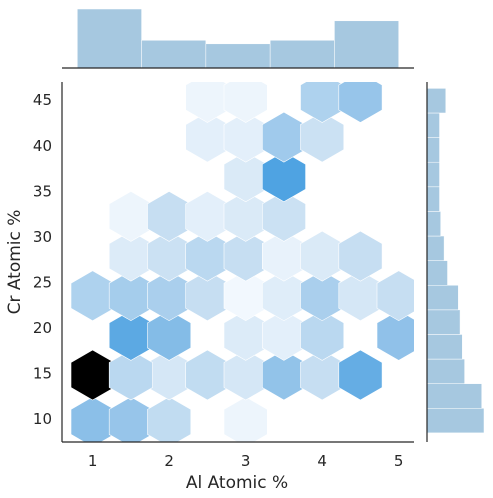 The image size is (493, 498). What do you see at coordinates (322, 461) in the screenshot?
I see `x-tick-label: 4` at bounding box center [322, 461].